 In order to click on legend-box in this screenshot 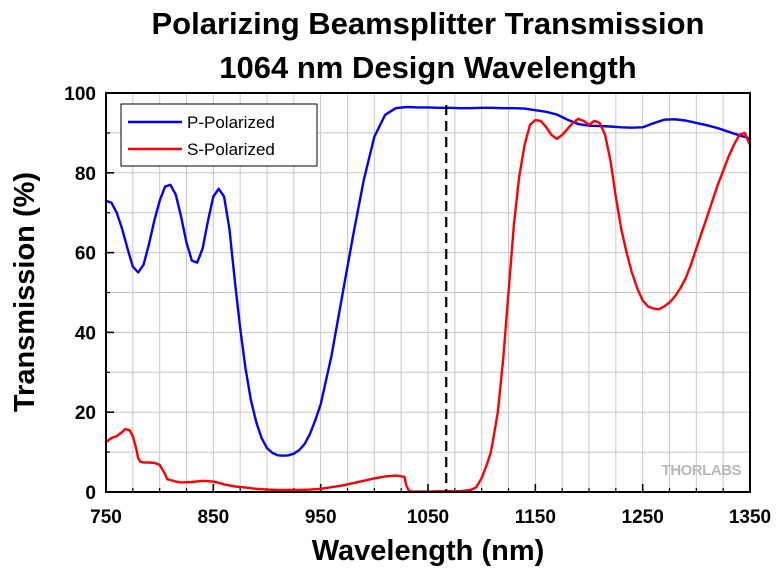, I will do `click(219, 135)`.